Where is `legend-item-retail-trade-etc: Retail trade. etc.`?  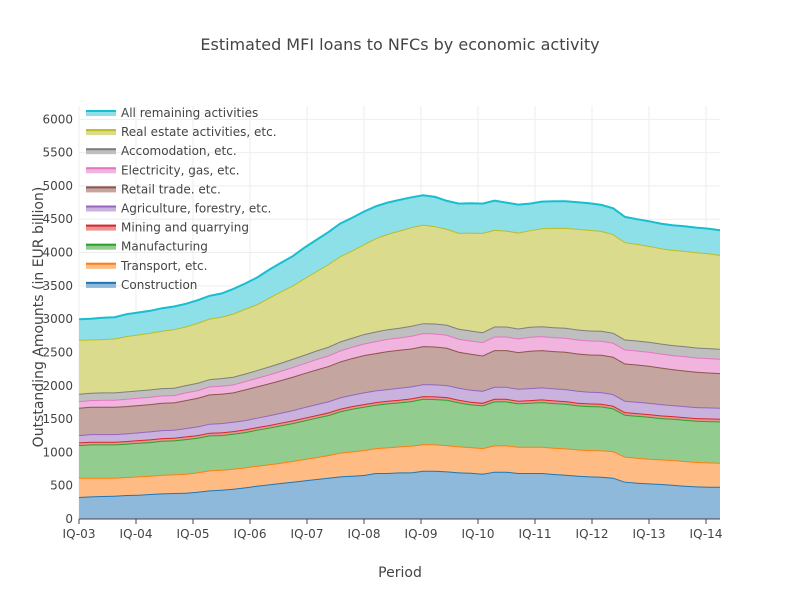 legend-item-retail-trade-etc: Retail trade. etc. is located at coordinates (153, 189).